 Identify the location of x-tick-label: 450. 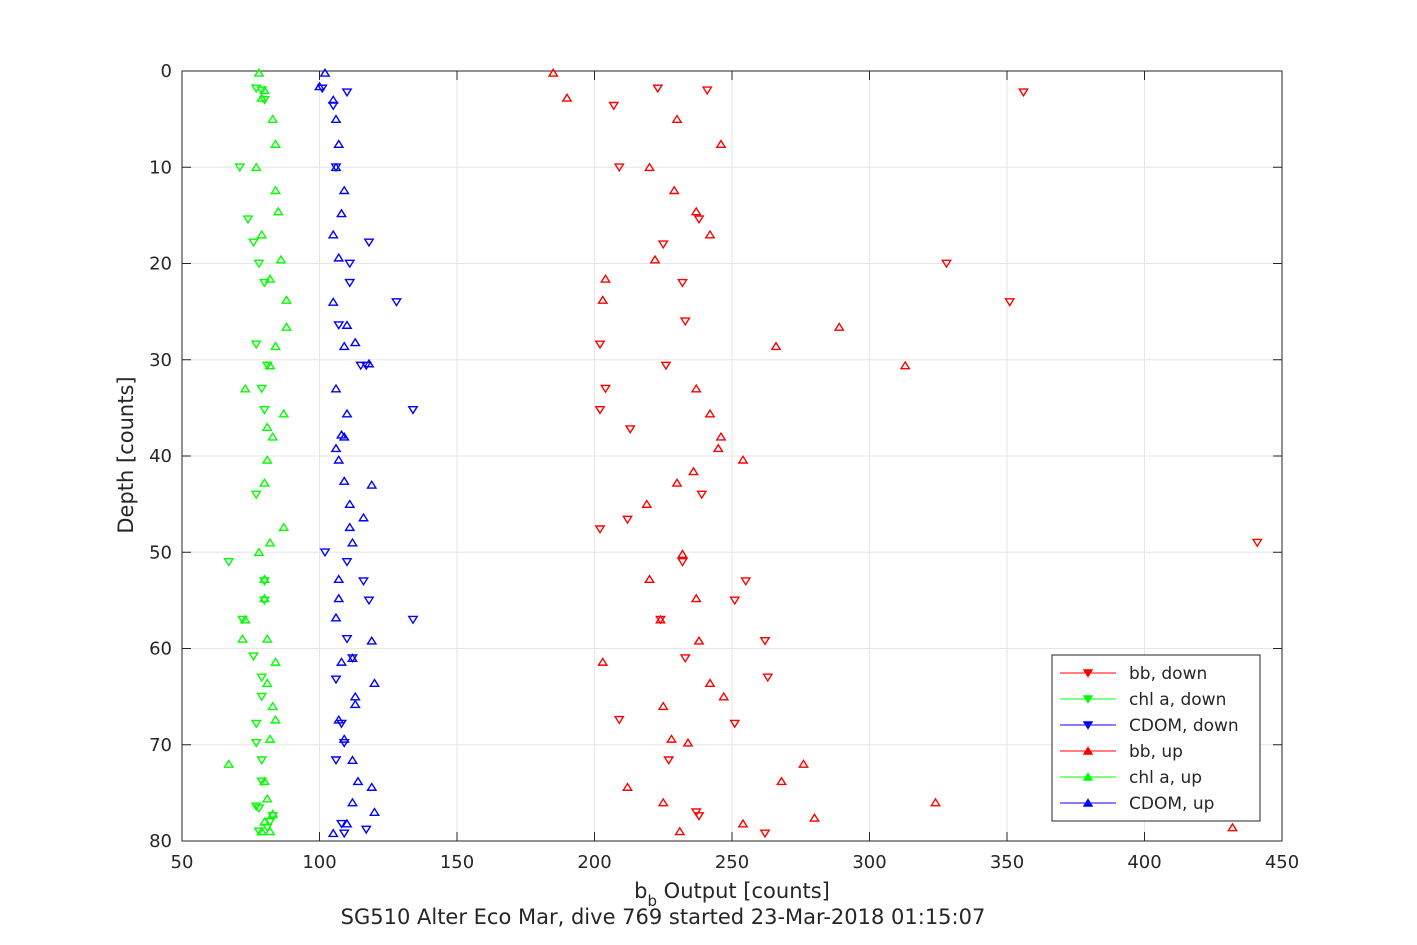
(1282, 862).